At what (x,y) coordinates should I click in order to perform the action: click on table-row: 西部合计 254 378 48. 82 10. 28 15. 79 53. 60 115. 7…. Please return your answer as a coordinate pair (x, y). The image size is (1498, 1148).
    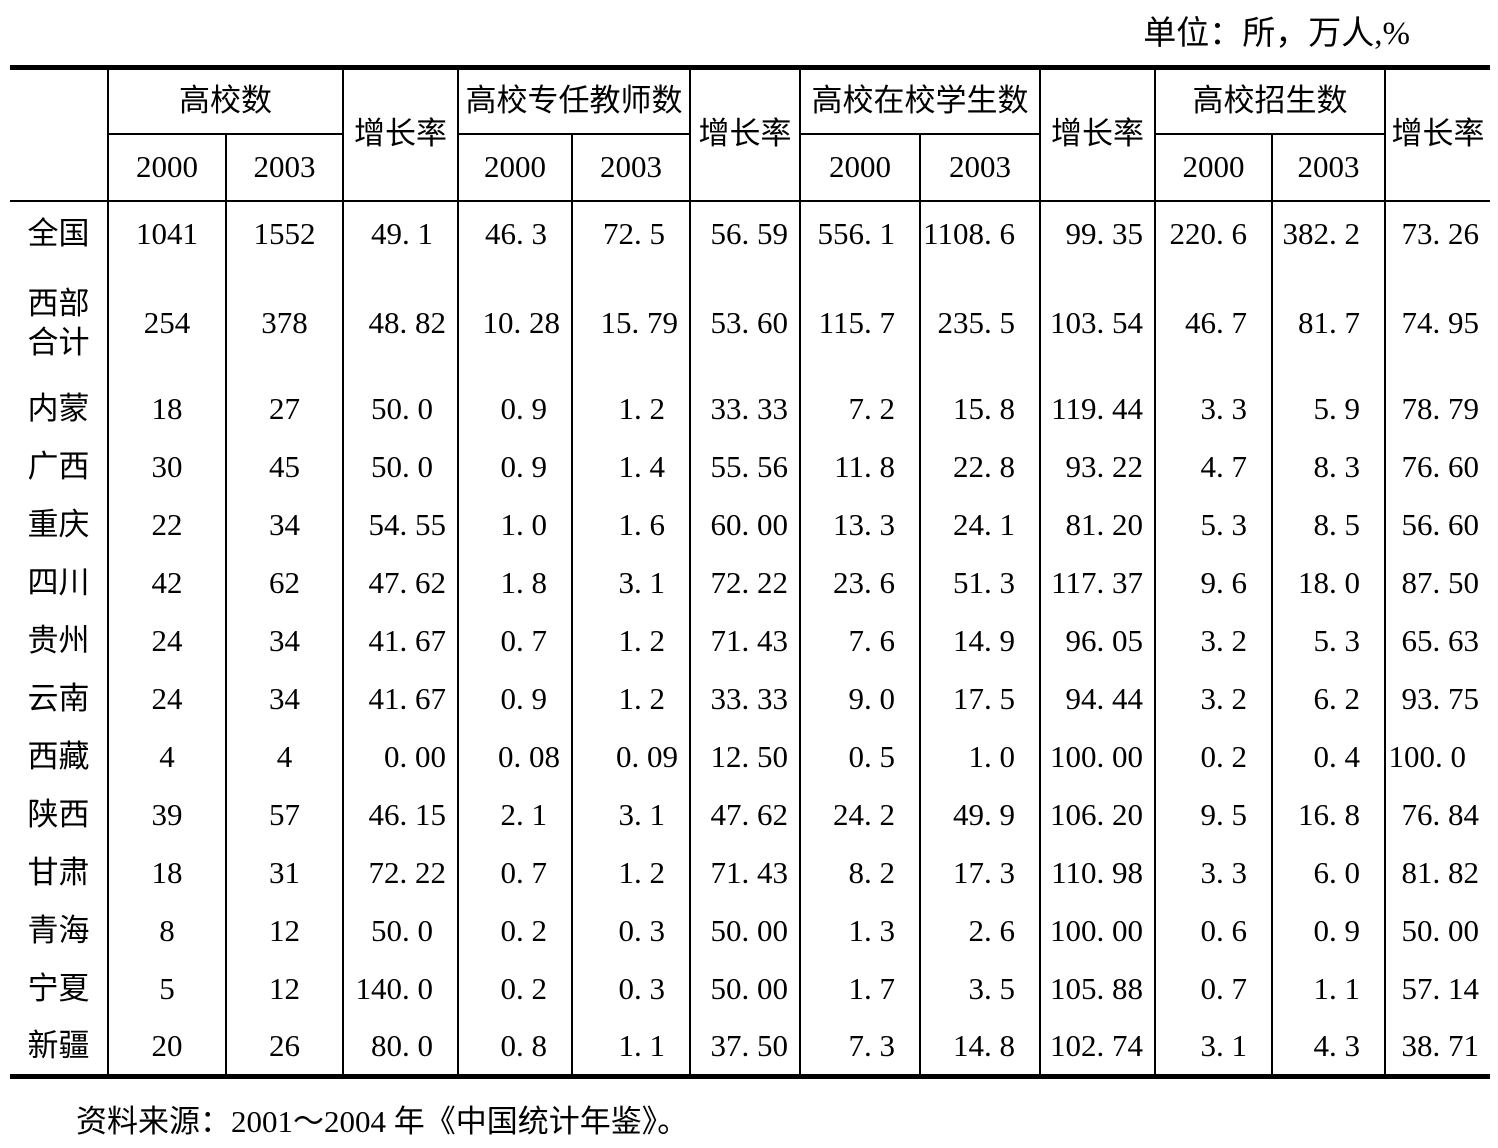
    Looking at the image, I should click on (750, 323).